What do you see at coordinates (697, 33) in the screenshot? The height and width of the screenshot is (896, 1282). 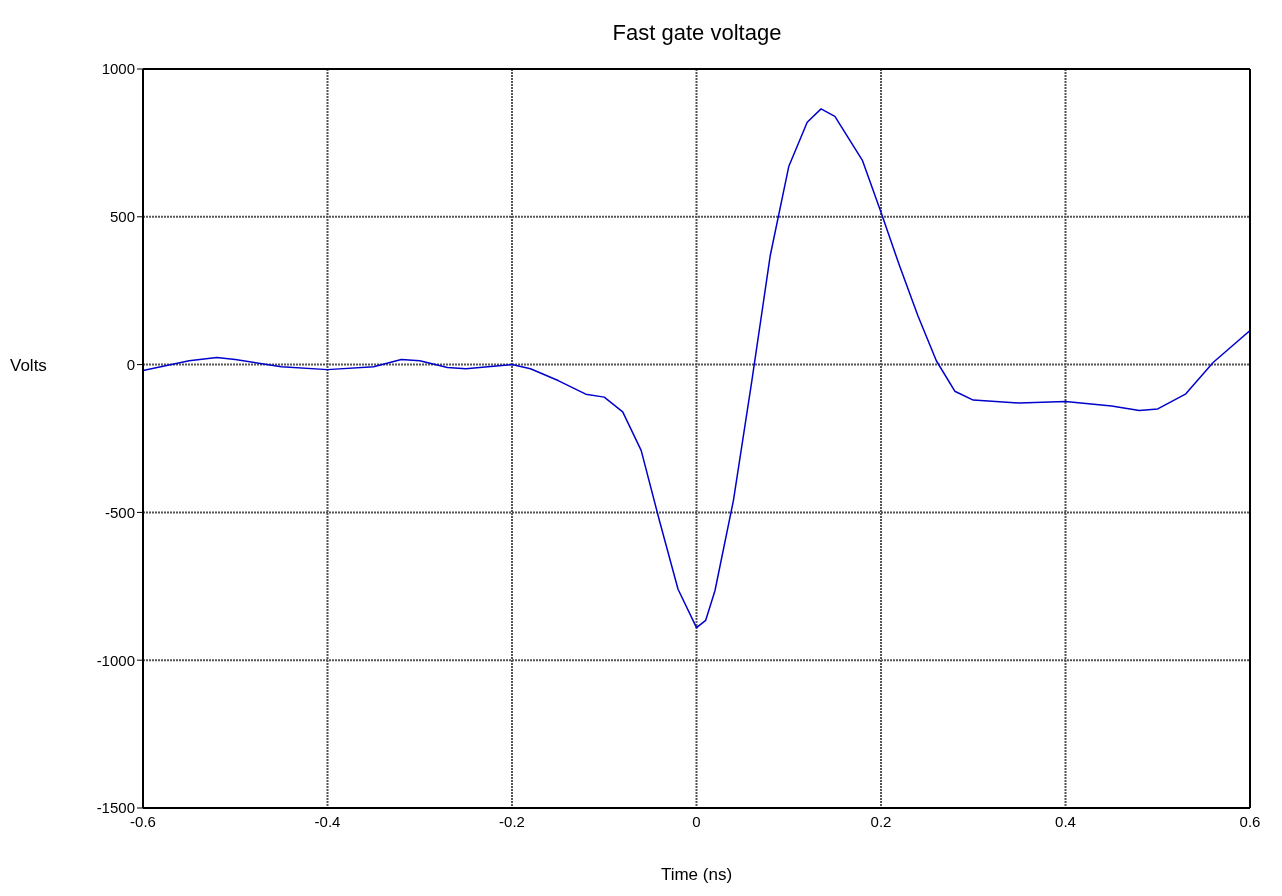 I see `chart-title: Fast gate voltage` at bounding box center [697, 33].